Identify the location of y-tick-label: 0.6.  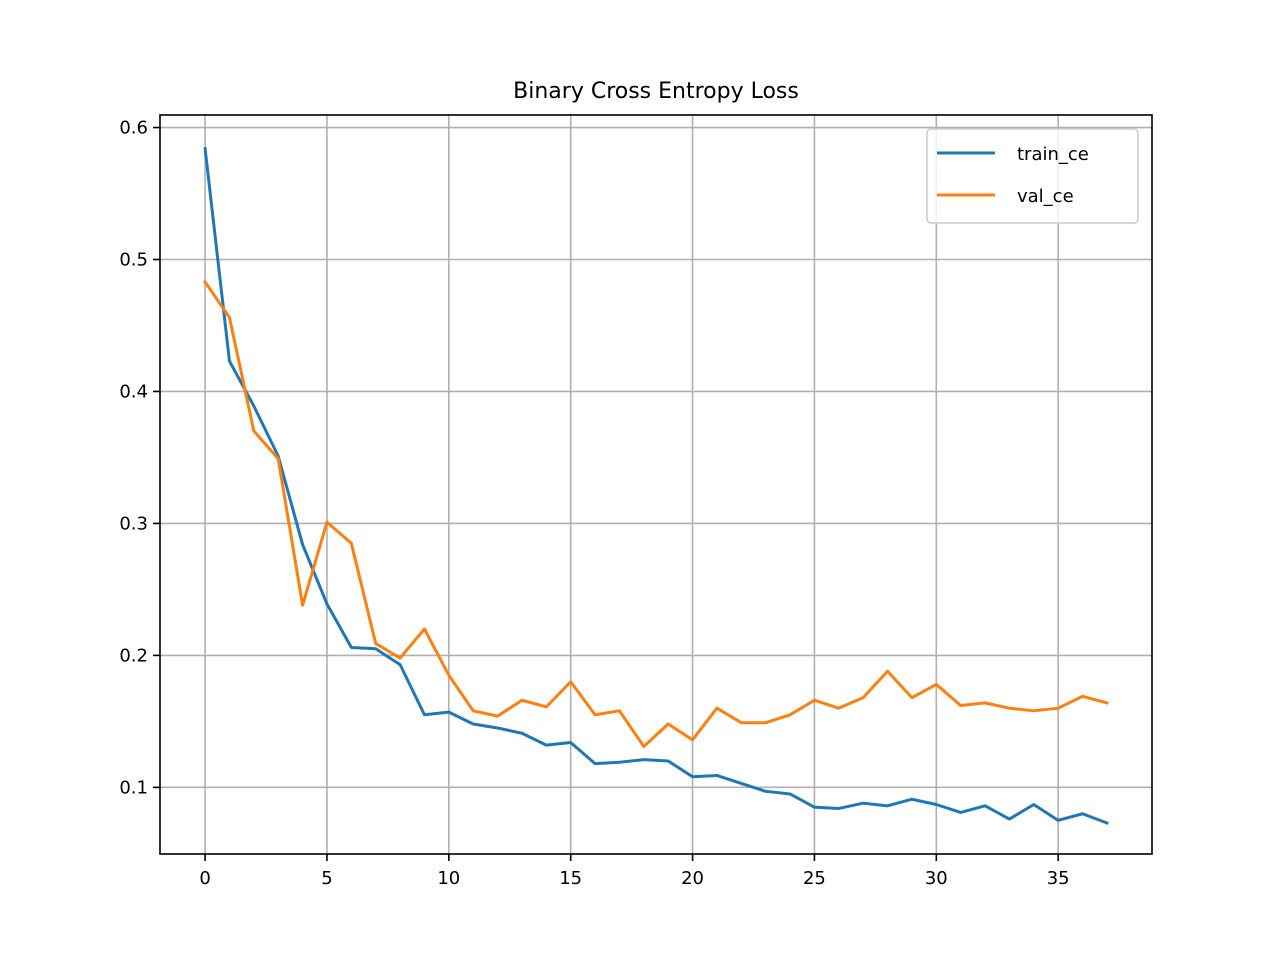
(133, 128).